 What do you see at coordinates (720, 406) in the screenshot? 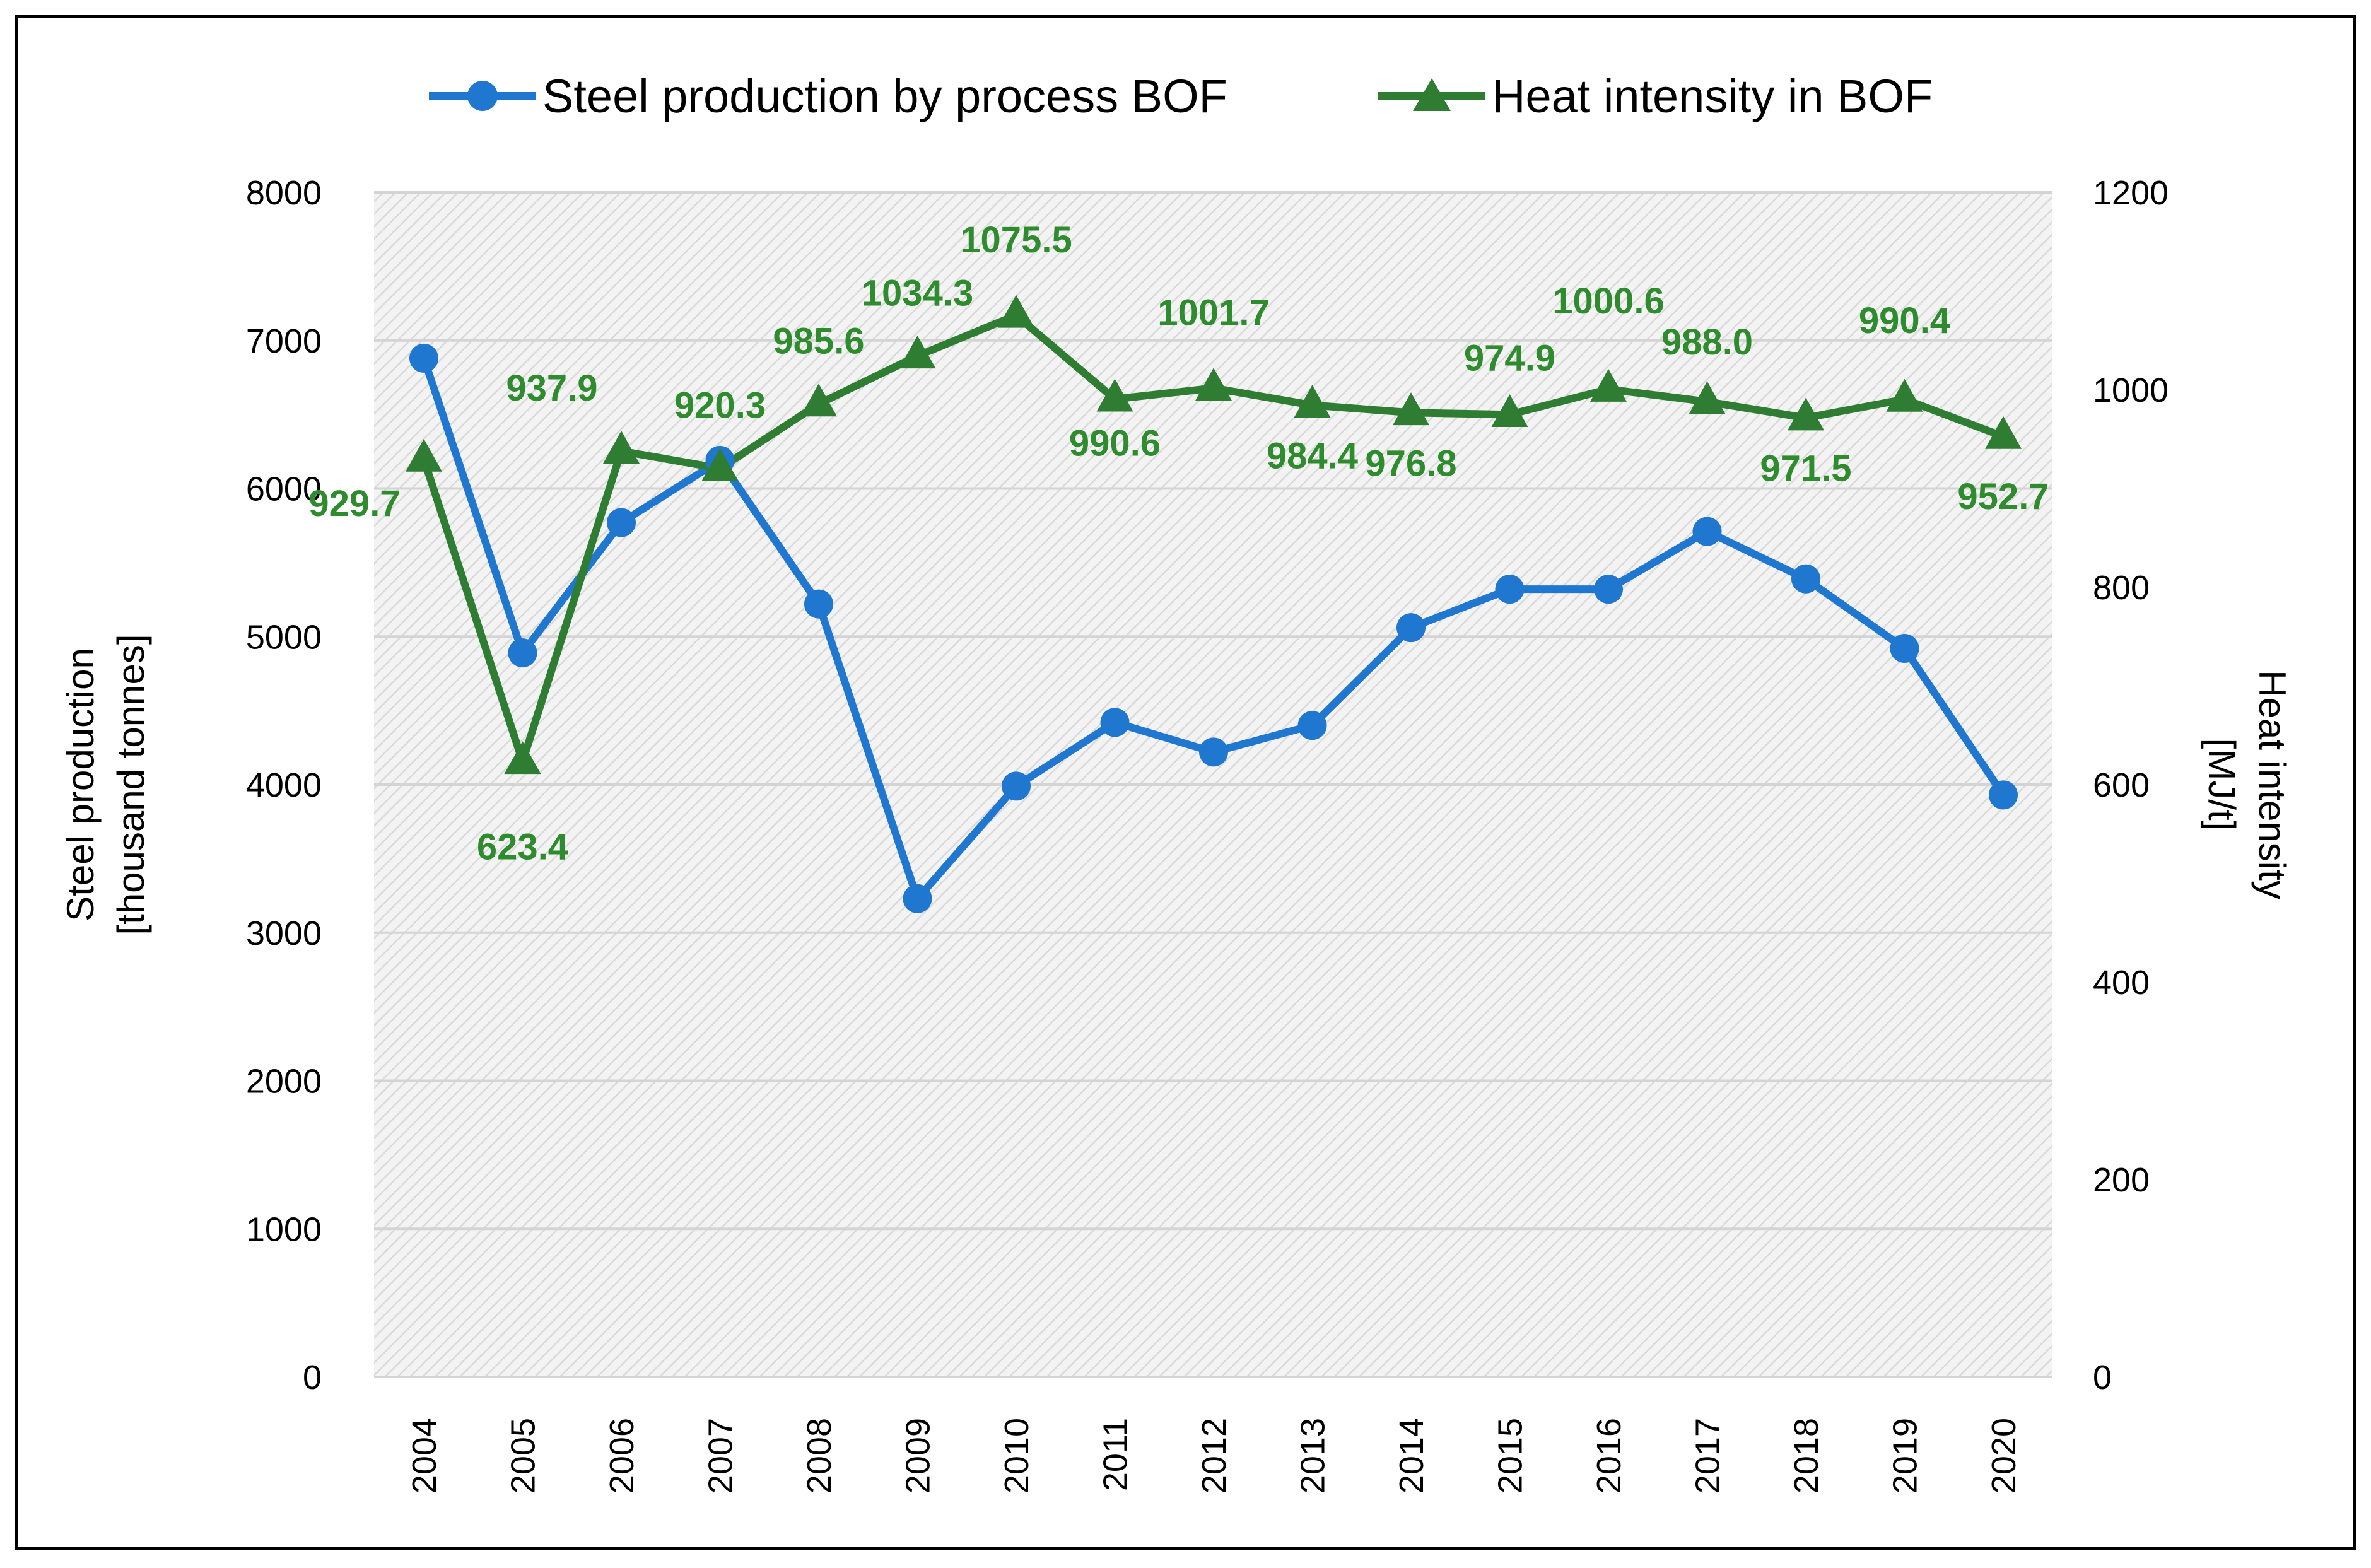
I see `heat-data-label: 920.3` at bounding box center [720, 406].